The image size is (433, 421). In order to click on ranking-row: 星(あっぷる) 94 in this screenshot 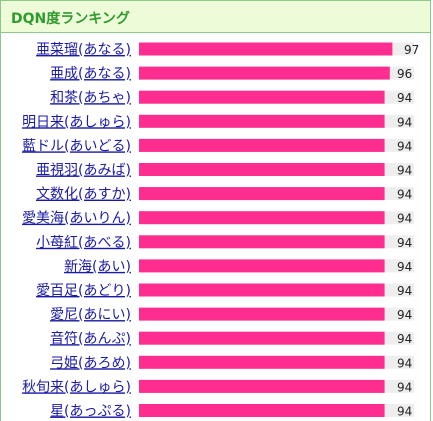, I will do `click(232, 412)`.